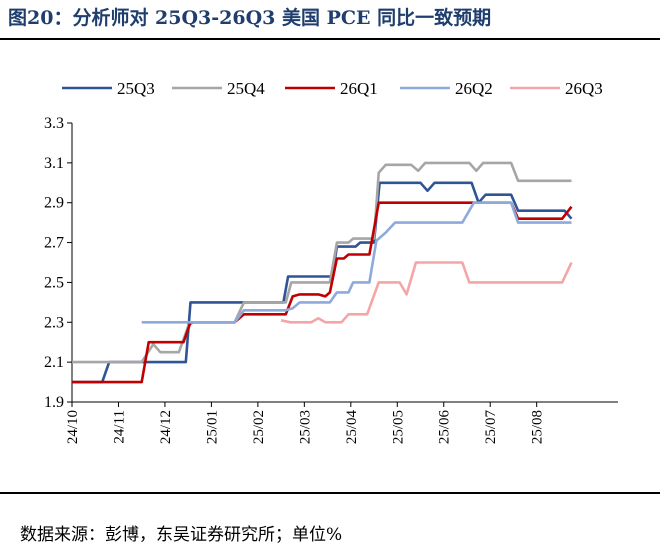 This screenshot has width=660, height=555. Describe the element at coordinates (359, 88) in the screenshot. I see `legend-label: 26Q1` at that location.